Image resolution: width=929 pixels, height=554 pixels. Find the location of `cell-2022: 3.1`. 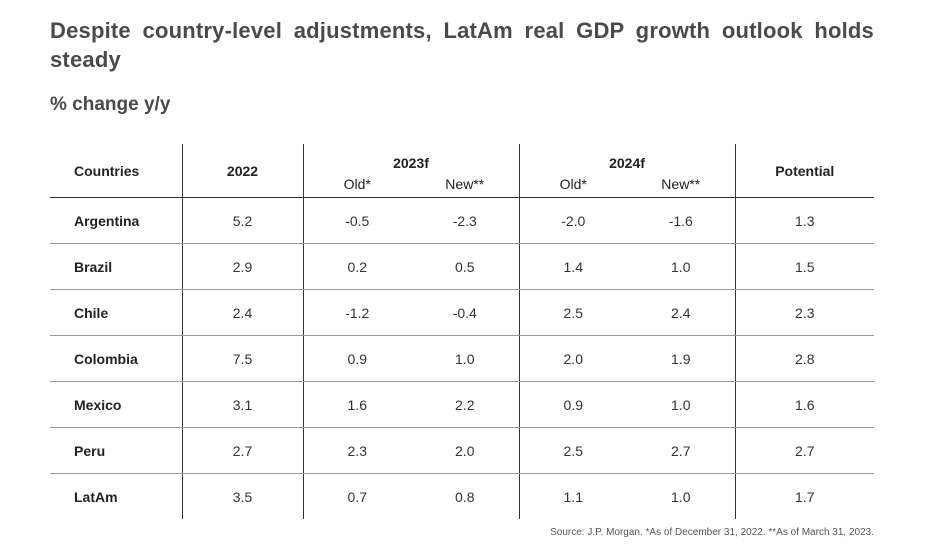

cell-2022: 3.1 is located at coordinates (243, 404).